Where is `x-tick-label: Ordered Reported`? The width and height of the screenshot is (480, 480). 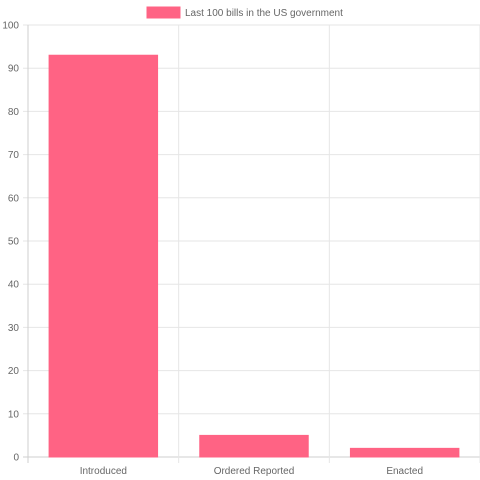
x-tick-label: Ordered Reported is located at coordinates (254, 471).